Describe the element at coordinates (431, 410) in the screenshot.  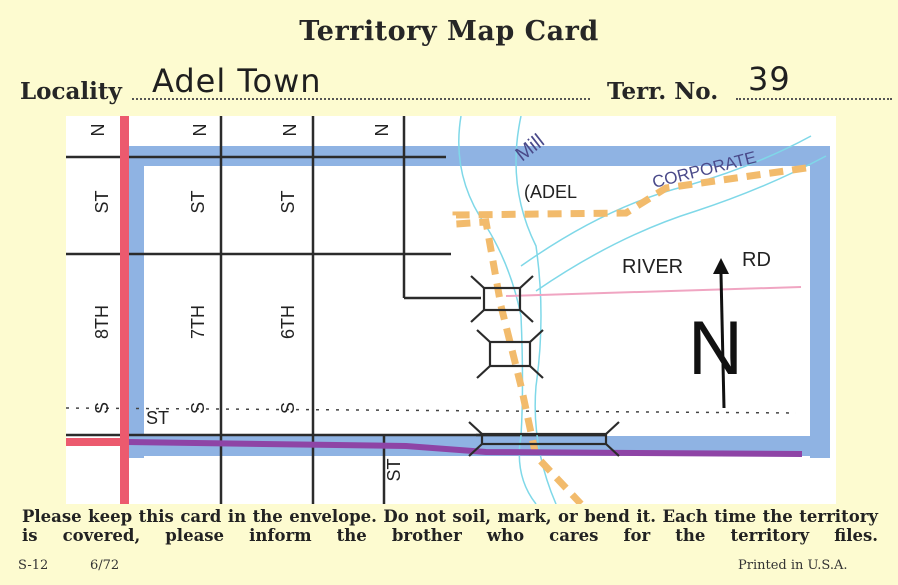
I see `dotted-street` at that location.